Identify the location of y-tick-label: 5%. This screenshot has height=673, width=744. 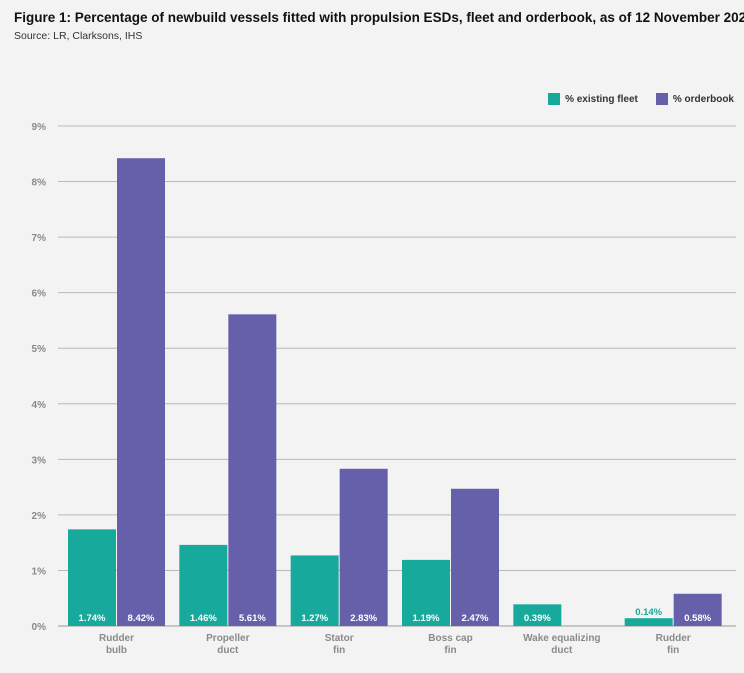
(39, 349).